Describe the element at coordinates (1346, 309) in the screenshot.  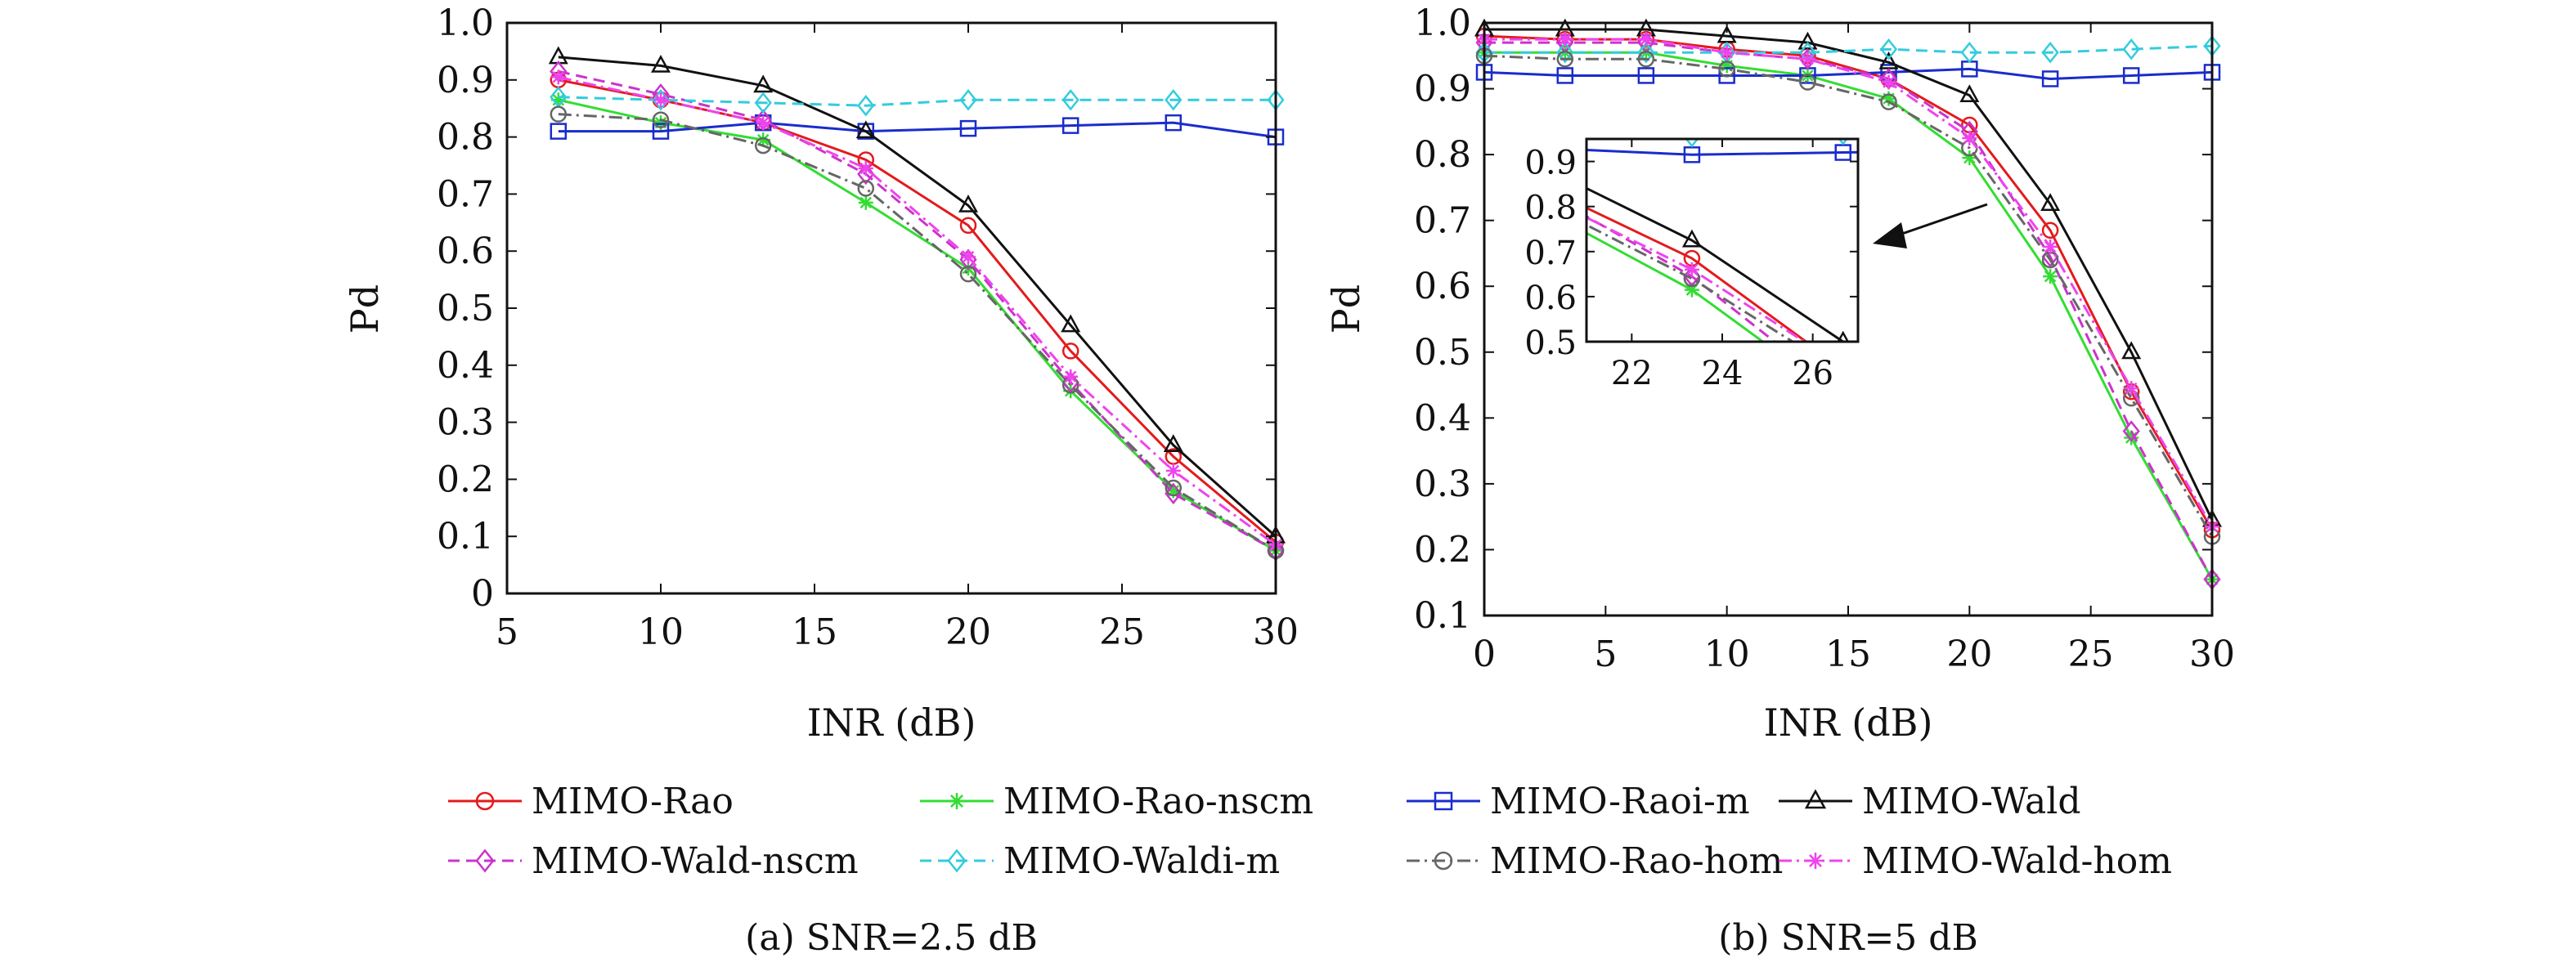
I see `plot-b-ylabel: Pd` at that location.